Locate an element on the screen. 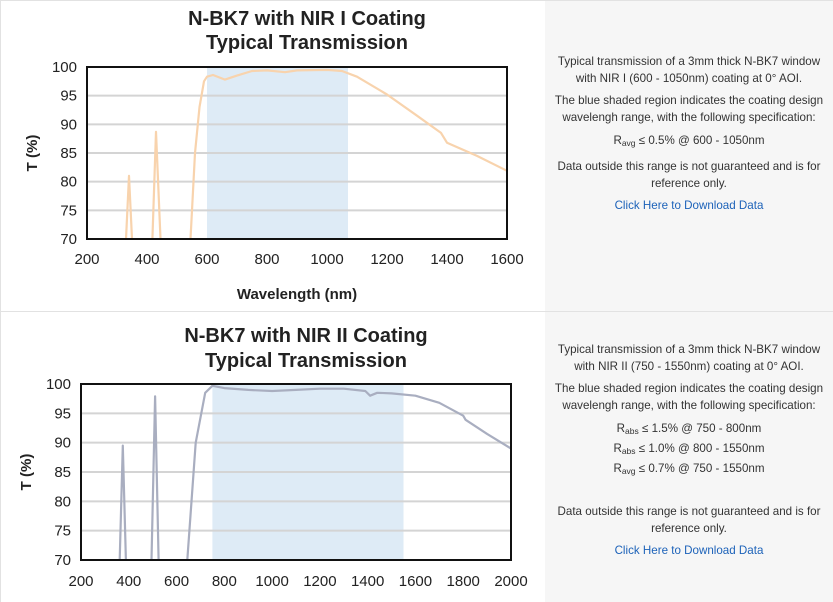  spec-text: ≤ 1.5% @ 750 - 800nm is located at coordinates (700, 428).